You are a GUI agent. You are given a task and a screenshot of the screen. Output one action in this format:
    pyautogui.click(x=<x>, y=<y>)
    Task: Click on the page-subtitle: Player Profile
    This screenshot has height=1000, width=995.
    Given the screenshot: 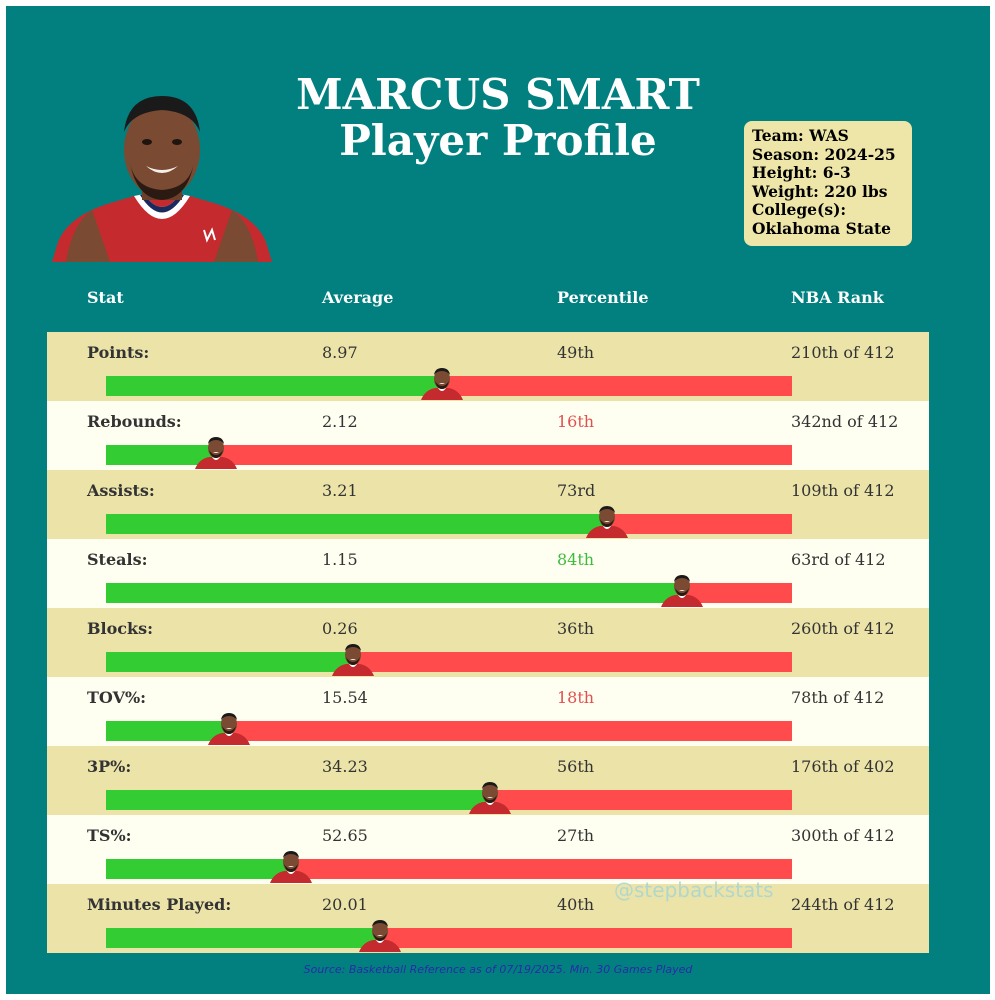 What is the action you would take?
    pyautogui.click(x=498, y=140)
    